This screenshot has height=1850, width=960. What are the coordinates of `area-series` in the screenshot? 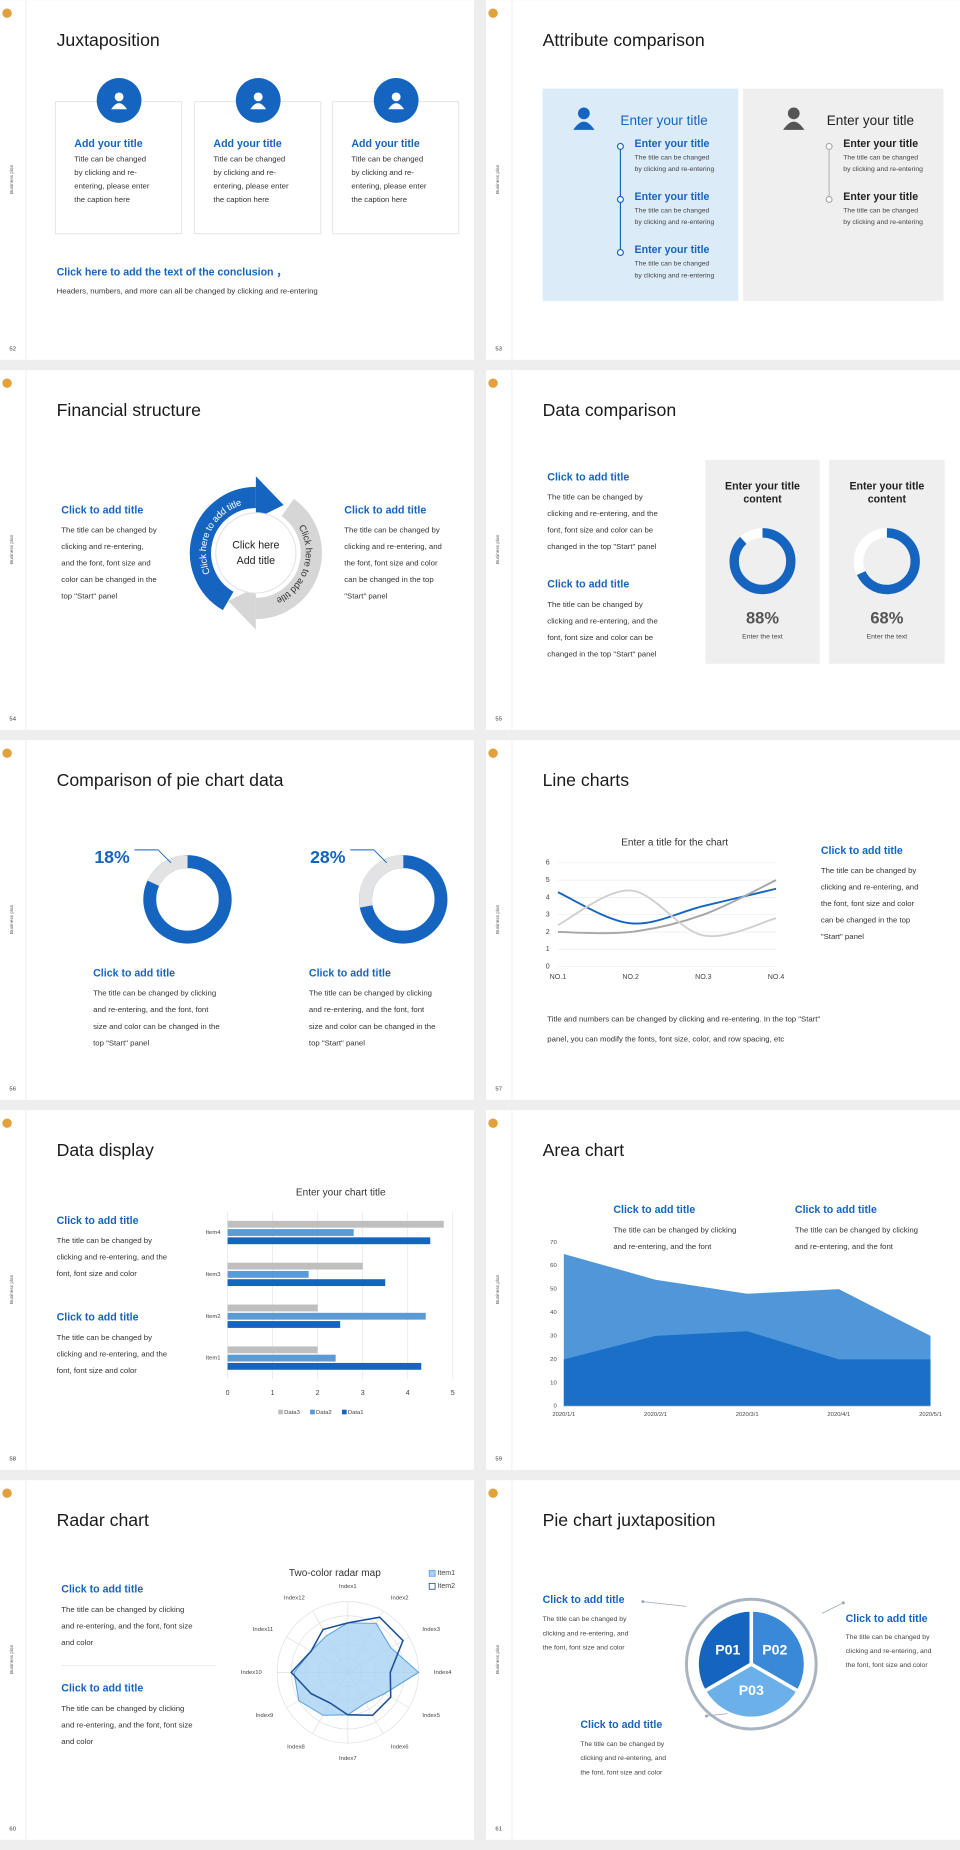 It's located at (747, 1369).